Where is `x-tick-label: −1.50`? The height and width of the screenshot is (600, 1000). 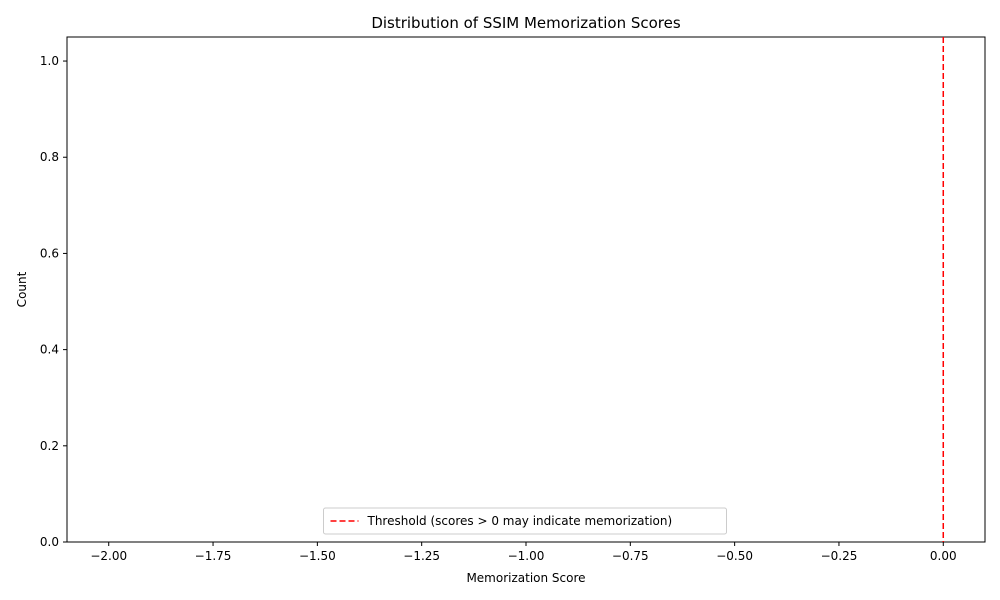 x-tick-label: −1.50 is located at coordinates (317, 556).